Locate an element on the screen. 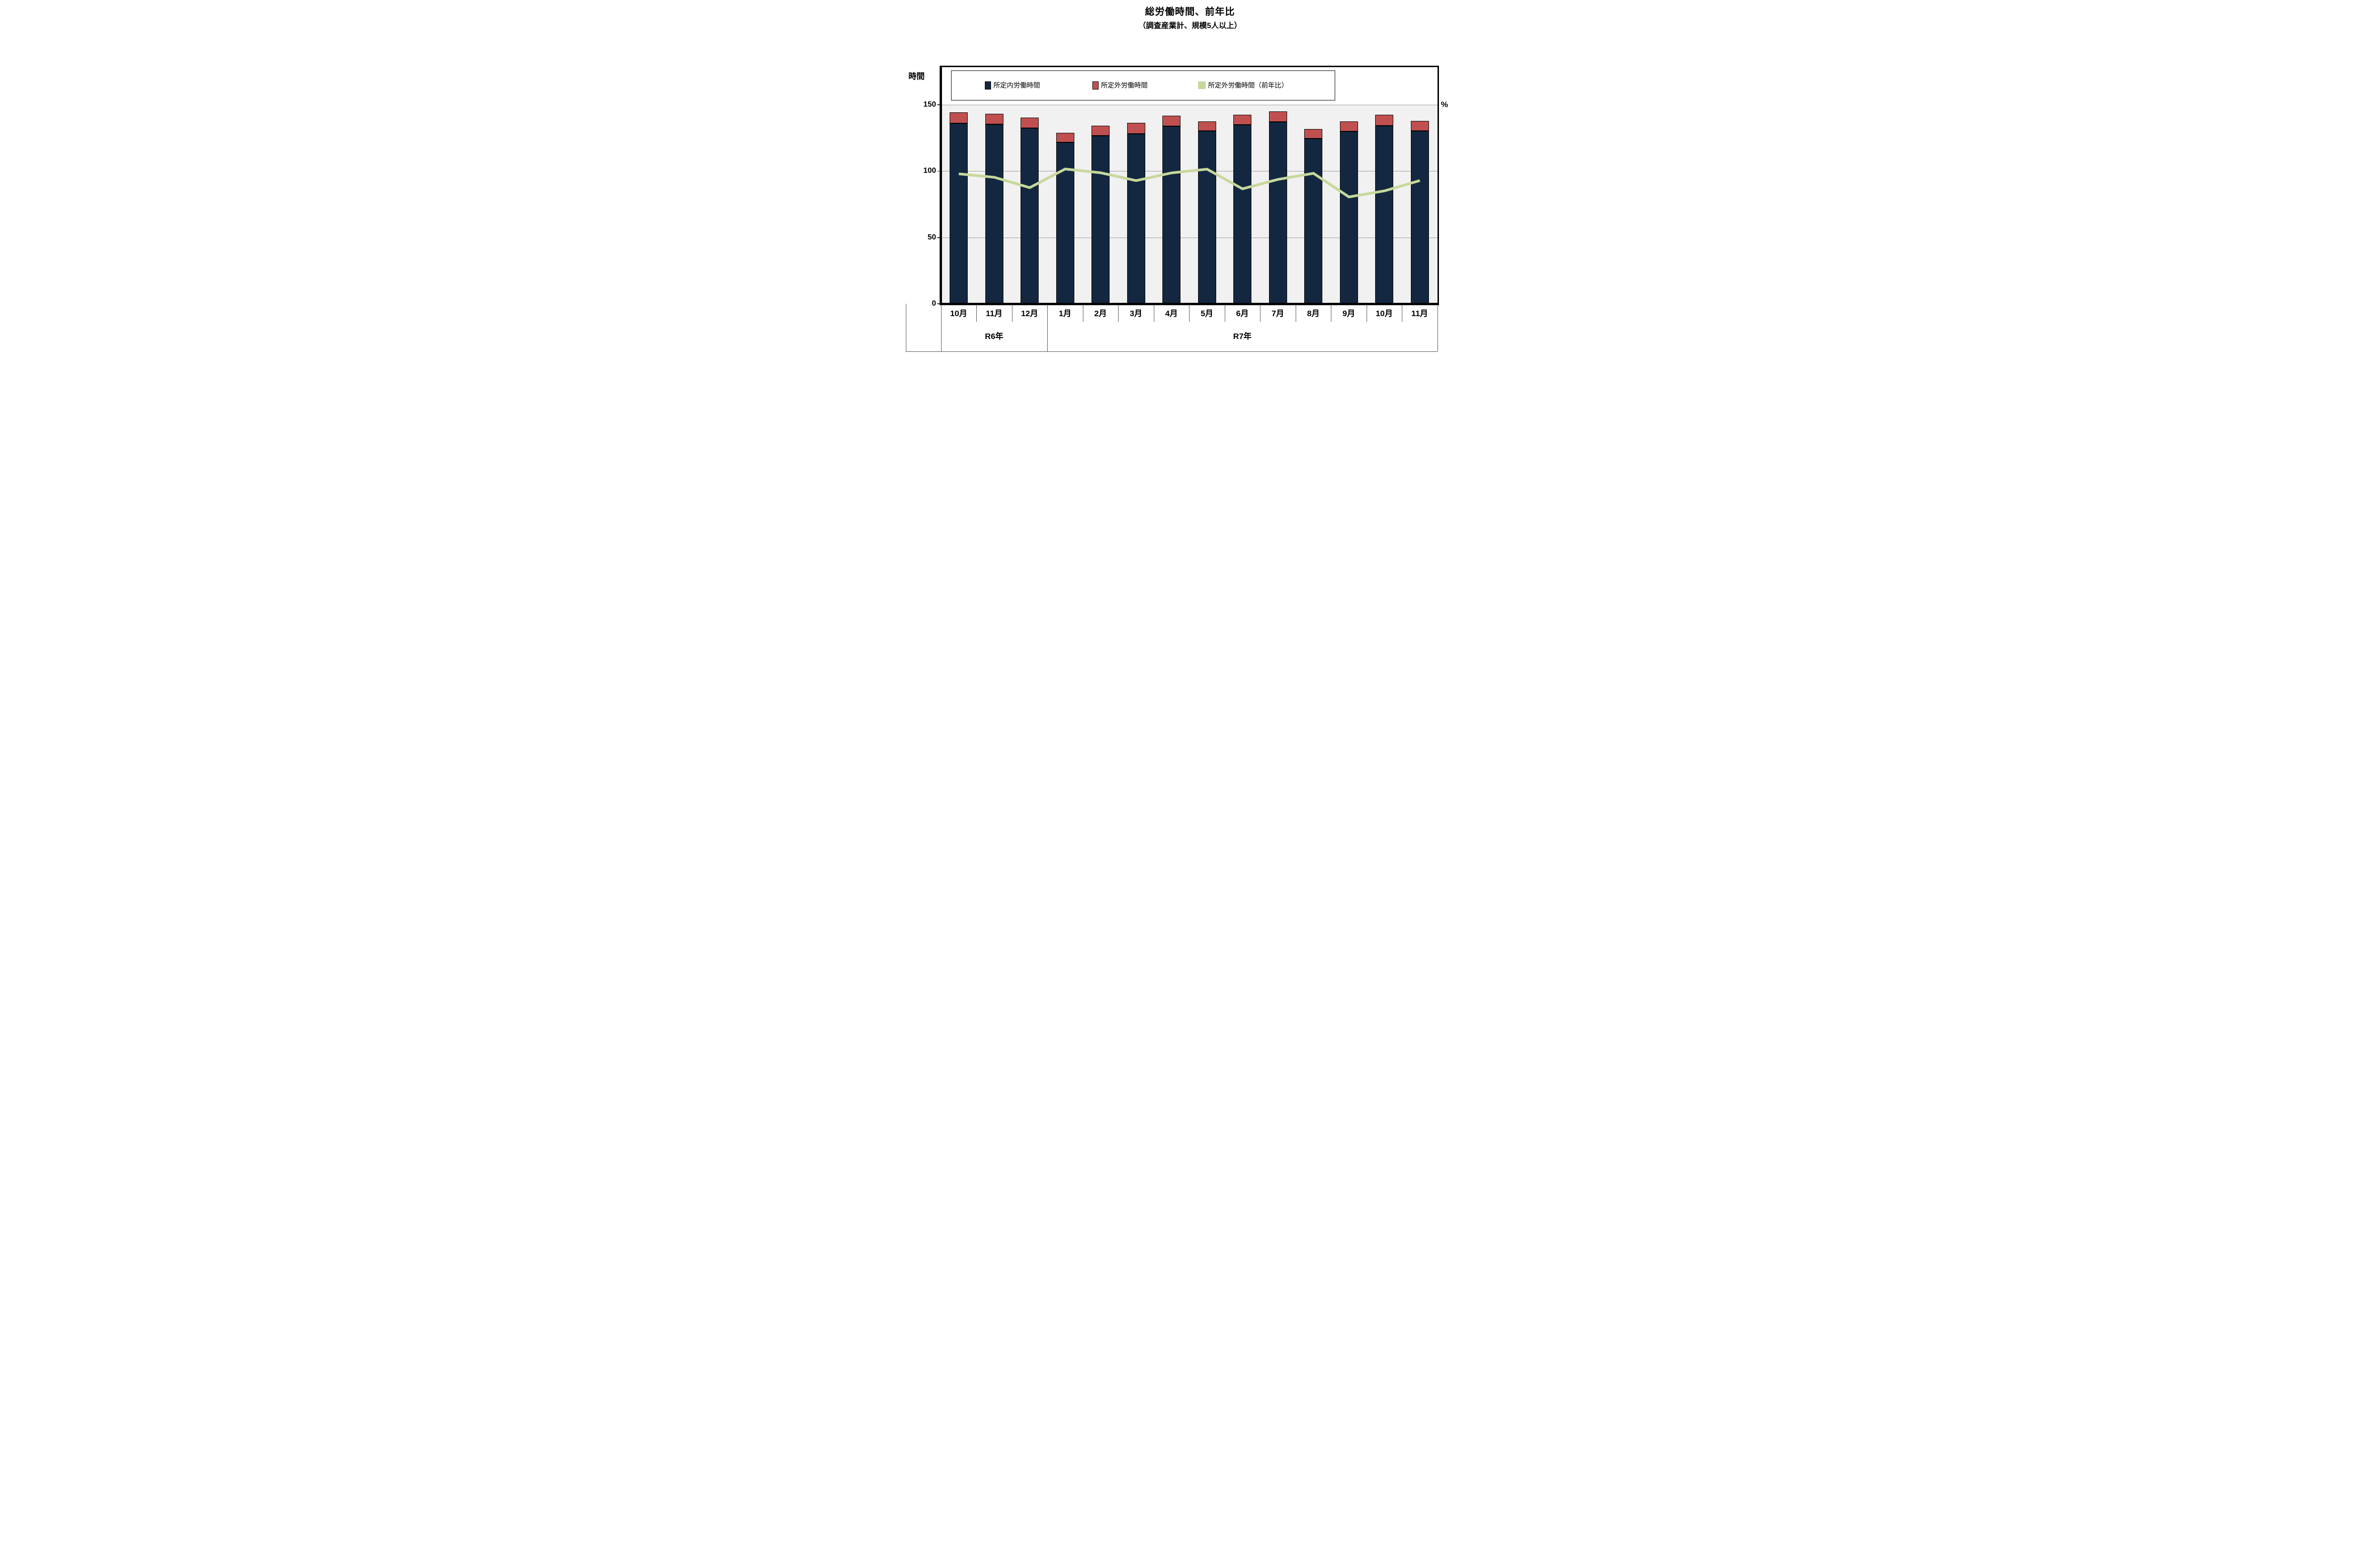 The image size is (2380, 1566). month-label: 1月 is located at coordinates (1065, 313).